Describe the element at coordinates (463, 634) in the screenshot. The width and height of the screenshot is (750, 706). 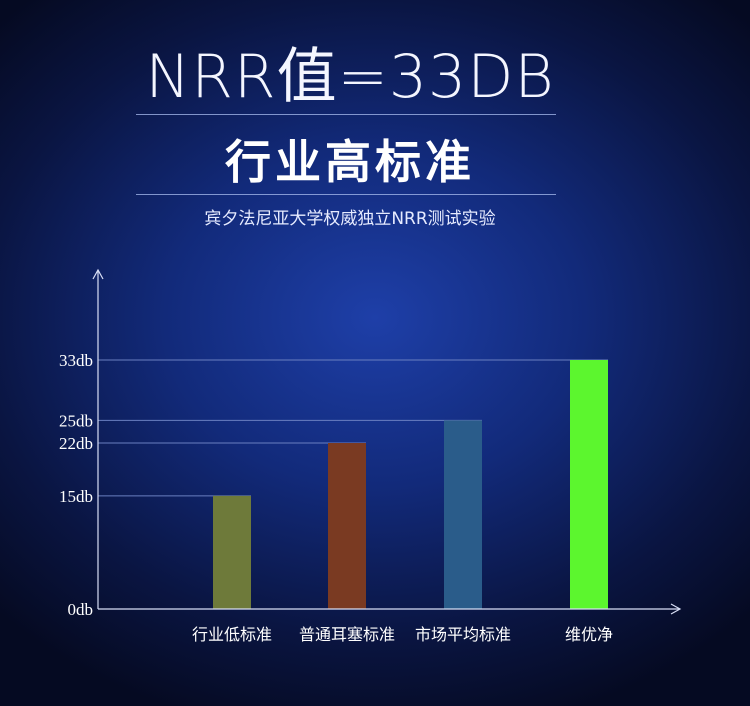
I see `x-category-label: 市场平均标准` at that location.